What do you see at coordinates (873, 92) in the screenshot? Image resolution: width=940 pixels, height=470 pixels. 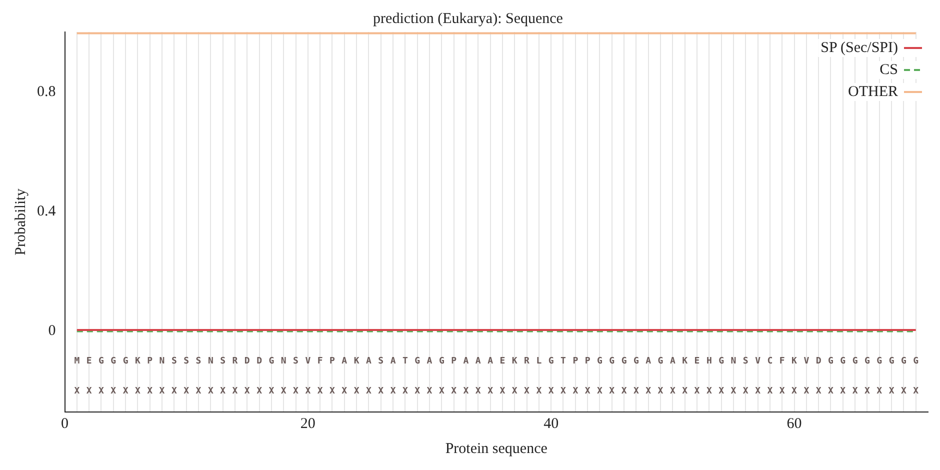 I see `legend-label: OTHER` at bounding box center [873, 92].